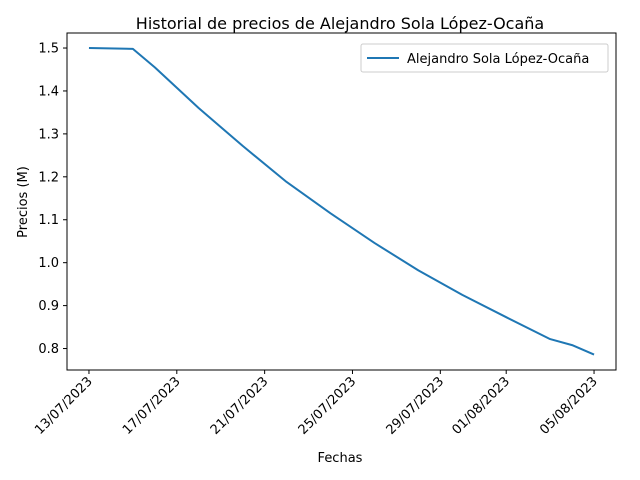  What do you see at coordinates (48, 134) in the screenshot?
I see `y-tick-label: 1.3` at bounding box center [48, 134].